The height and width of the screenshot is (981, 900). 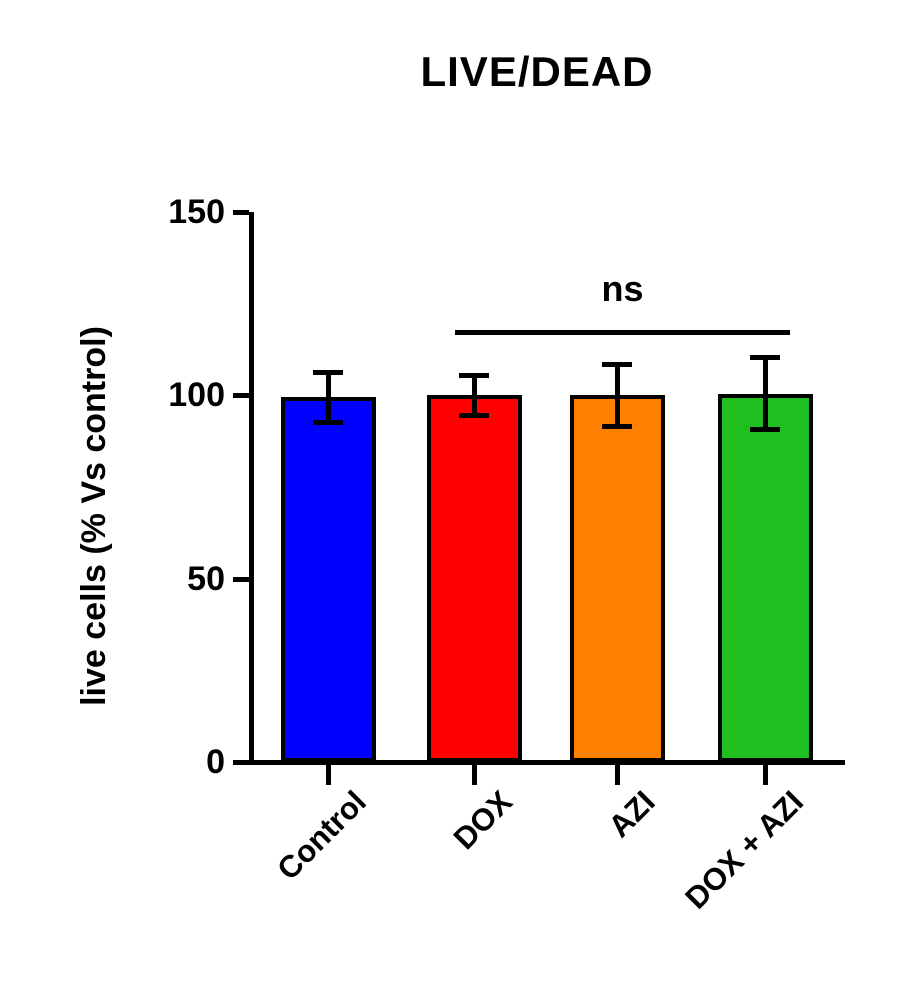 I want to click on chart-title: LIVE/DEAD, so click(x=537, y=71).